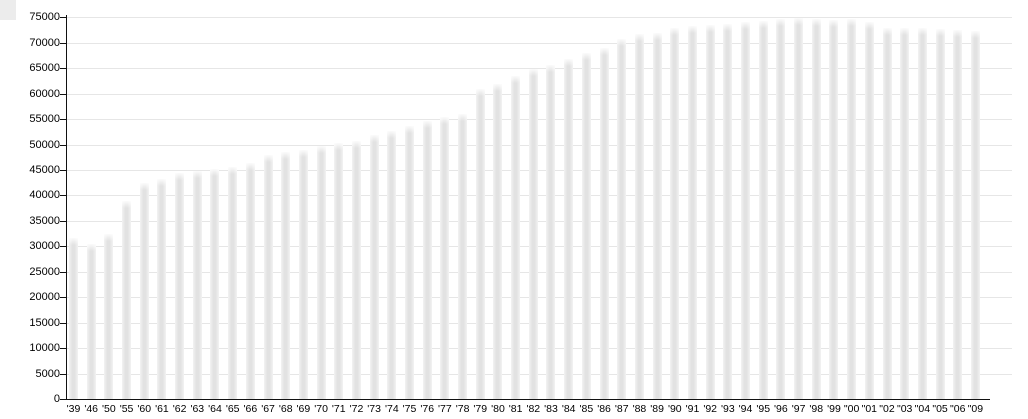  I want to click on y-tick-label: 15000, so click(44, 323).